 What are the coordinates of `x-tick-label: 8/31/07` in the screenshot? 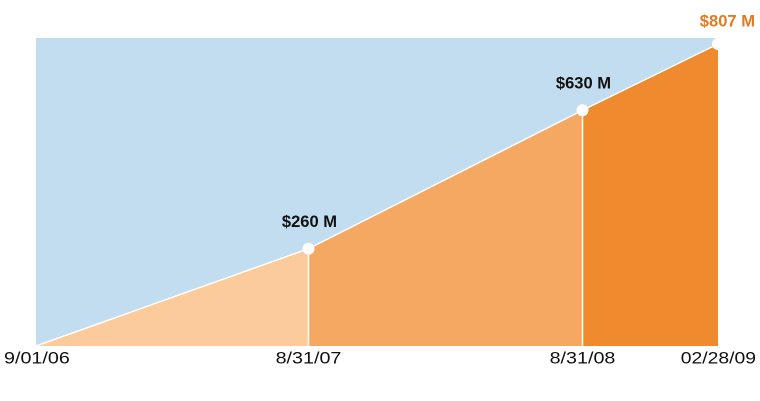 It's located at (309, 357).